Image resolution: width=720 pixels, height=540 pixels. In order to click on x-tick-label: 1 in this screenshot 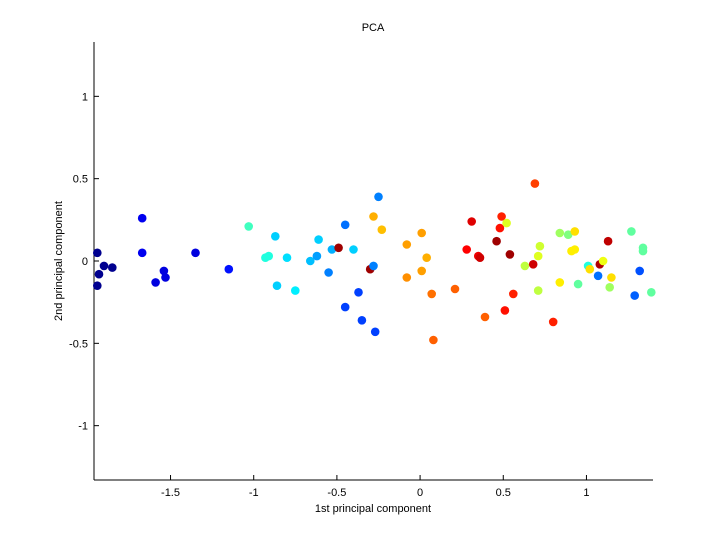, I will do `click(586, 493)`.